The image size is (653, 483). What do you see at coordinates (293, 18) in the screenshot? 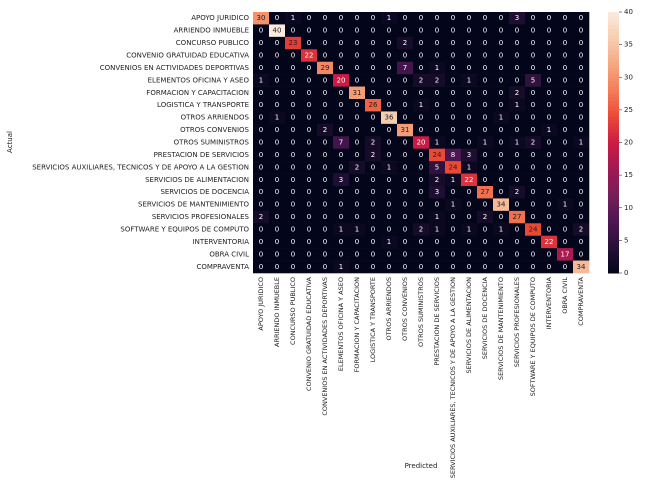
I see `cell-value: 1` at bounding box center [293, 18].